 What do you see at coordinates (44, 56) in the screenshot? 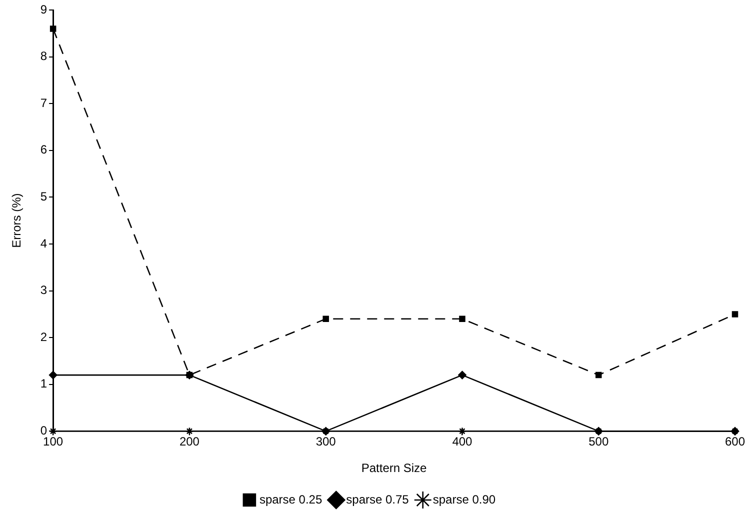
I see `y-tick-label: 8` at bounding box center [44, 56].